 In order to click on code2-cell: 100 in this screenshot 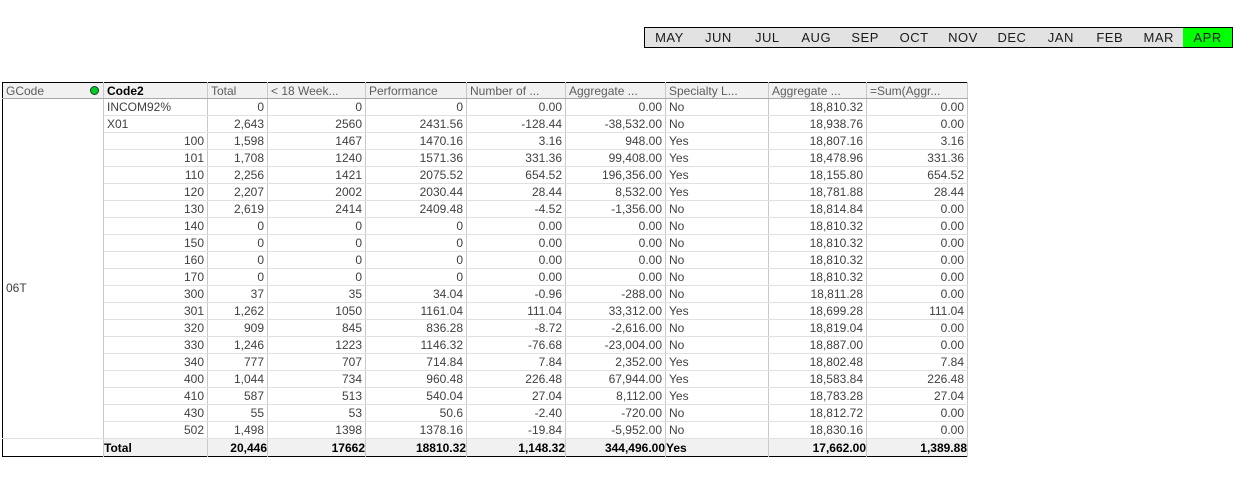, I will do `click(155, 141)`.